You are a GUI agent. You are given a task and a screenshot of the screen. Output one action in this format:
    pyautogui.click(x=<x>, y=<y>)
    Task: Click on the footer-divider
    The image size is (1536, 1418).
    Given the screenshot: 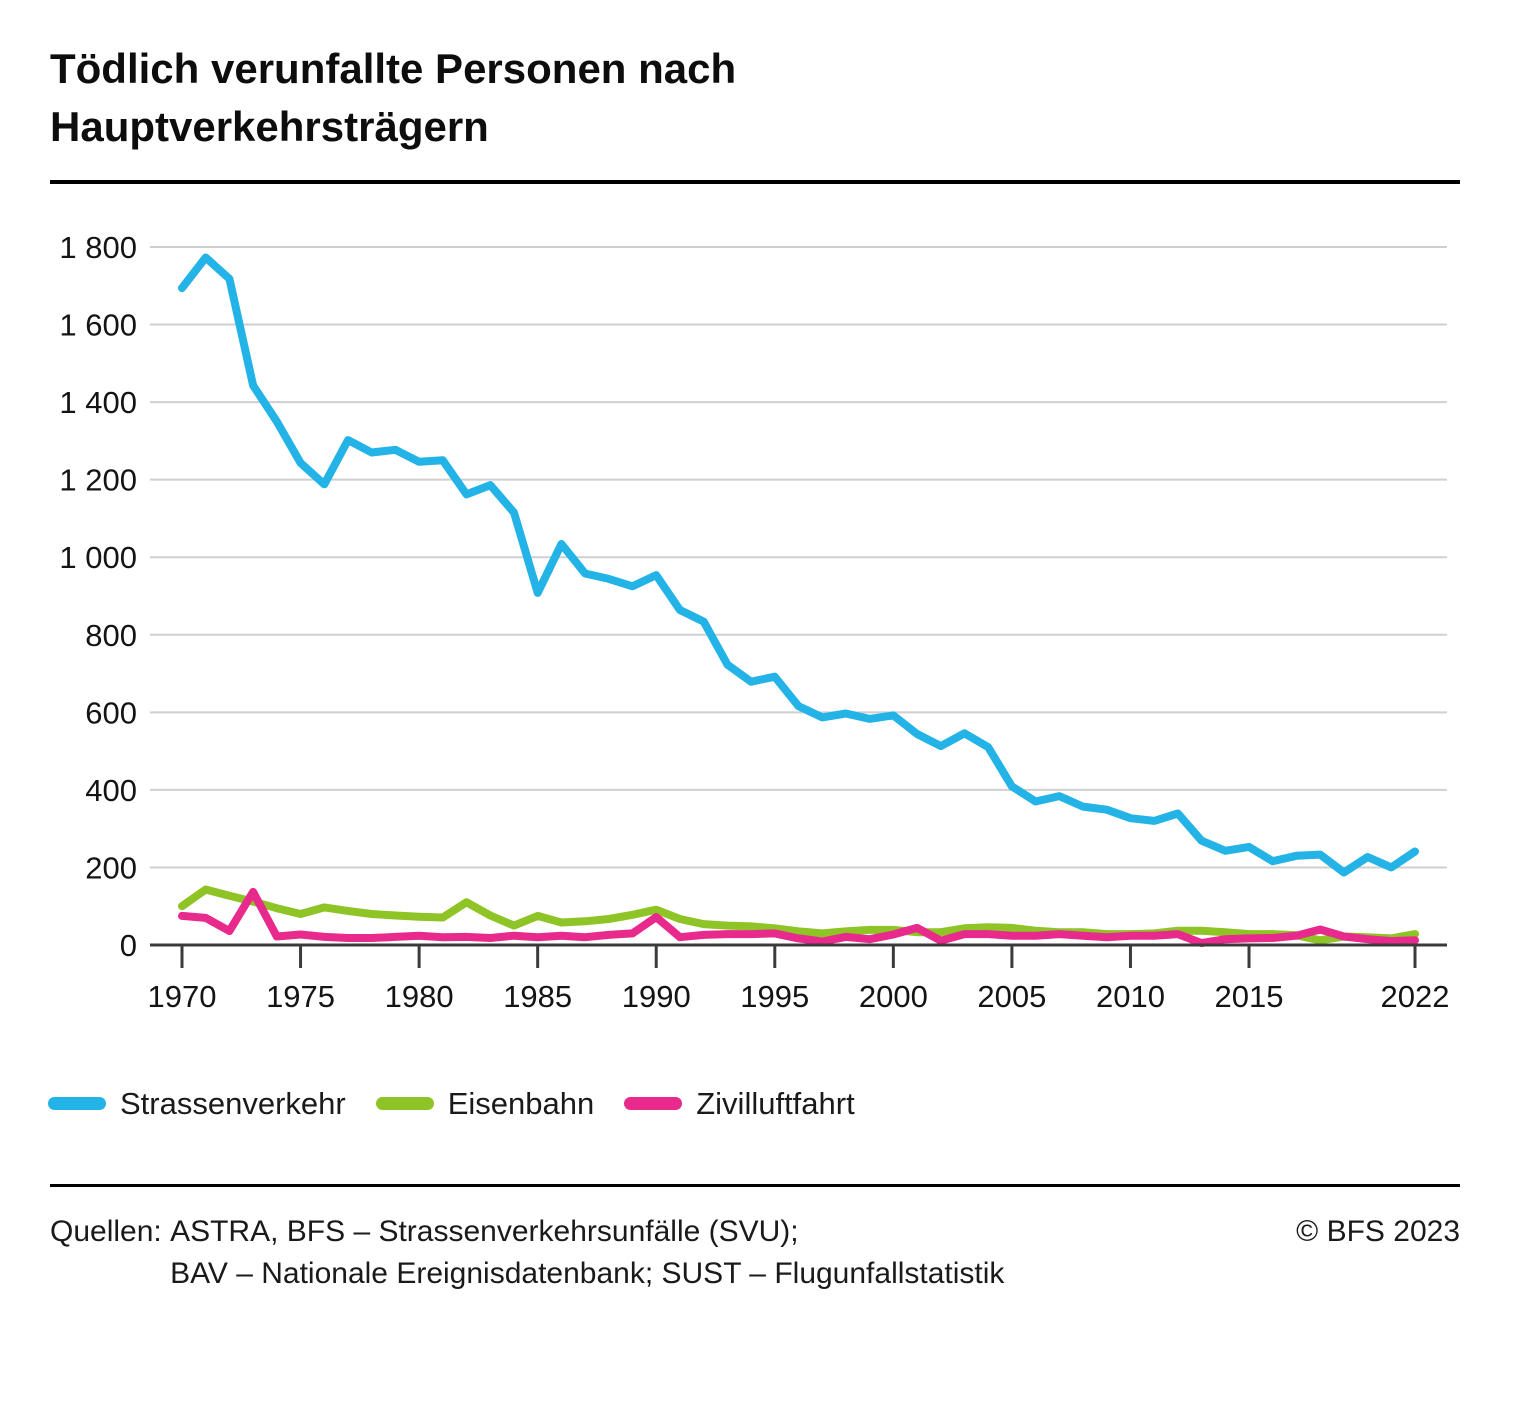 What is the action you would take?
    pyautogui.click(x=755, y=1185)
    